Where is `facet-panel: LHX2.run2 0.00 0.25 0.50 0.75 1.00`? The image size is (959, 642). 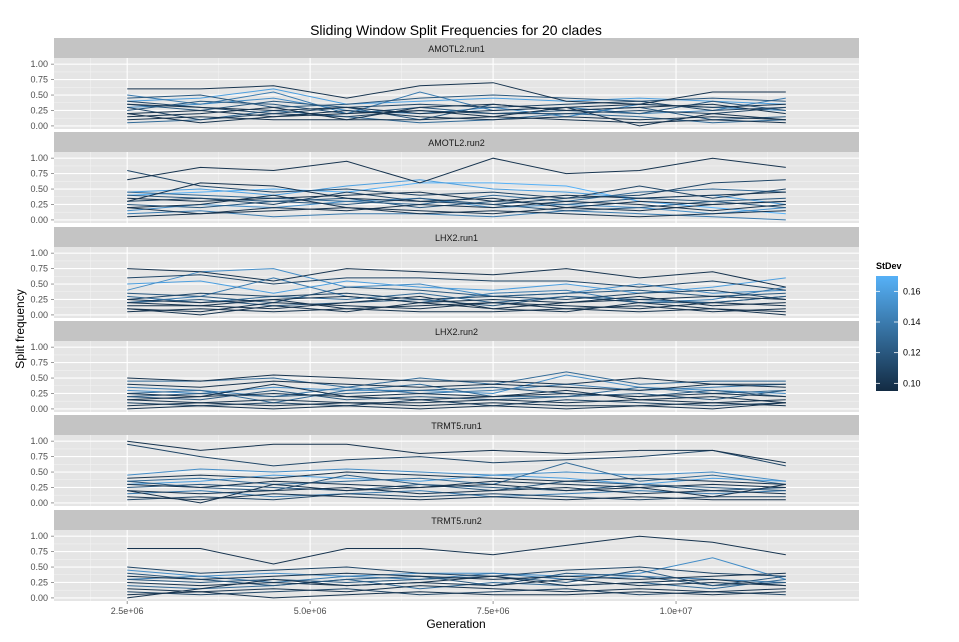
facet-panel: LHX2.run2 0.00 0.25 0.50 0.75 1.00 is located at coordinates (444, 367).